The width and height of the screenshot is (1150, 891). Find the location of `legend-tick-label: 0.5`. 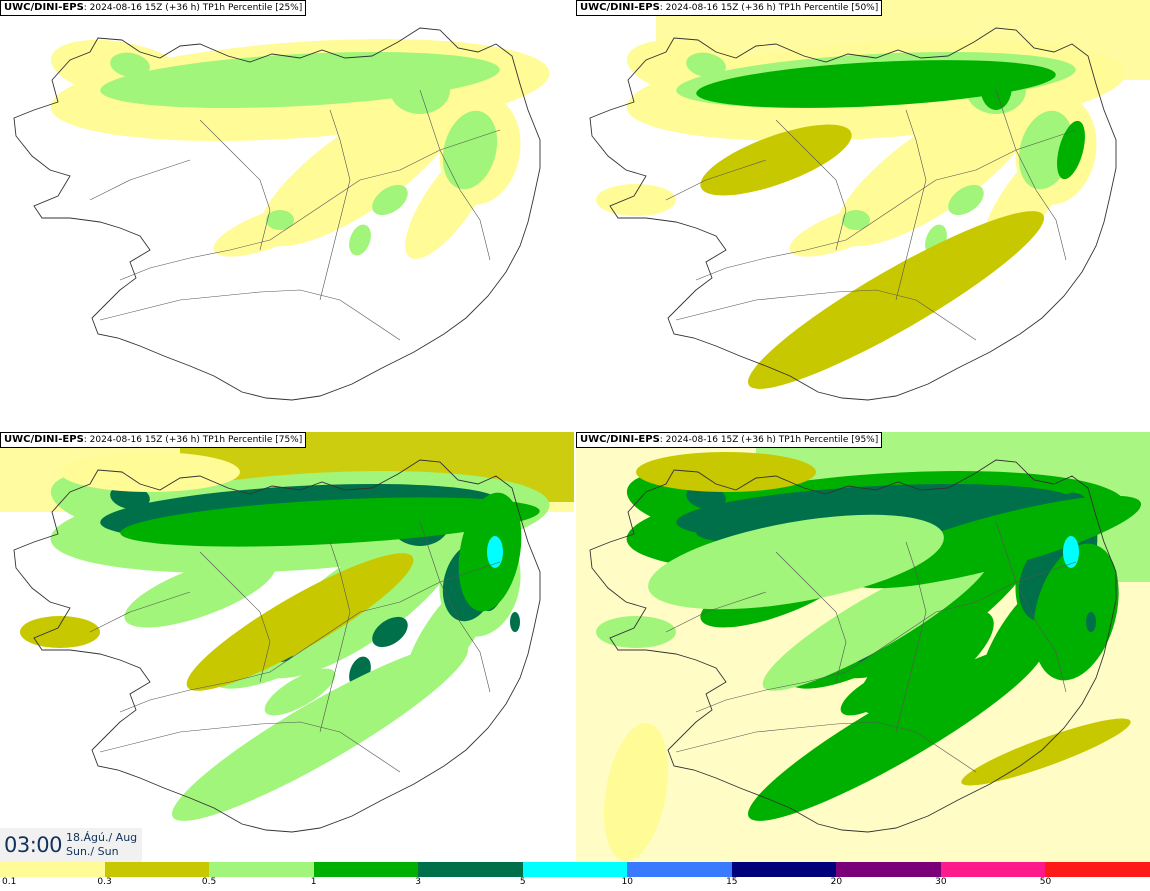

legend-tick-label: 0.5 is located at coordinates (209, 882).